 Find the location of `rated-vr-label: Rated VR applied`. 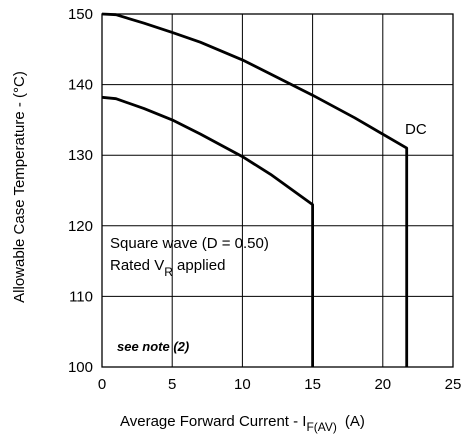

rated-vr-label: Rated VR applied is located at coordinates (167, 268).